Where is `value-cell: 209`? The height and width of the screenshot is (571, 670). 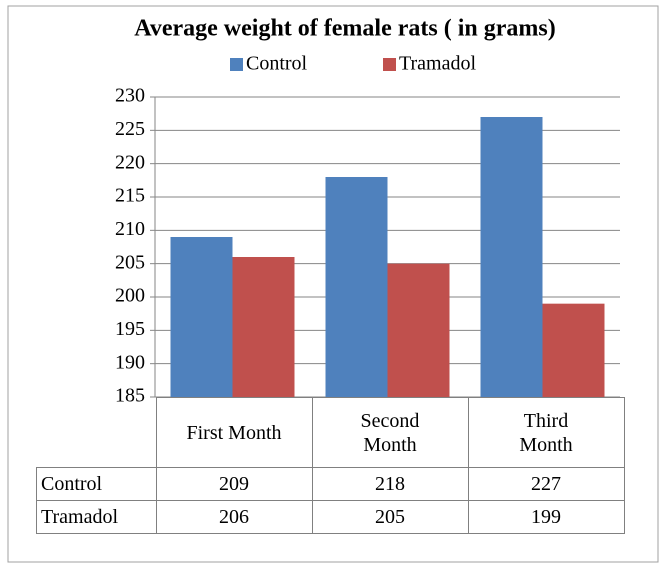 value-cell: 209 is located at coordinates (234, 484).